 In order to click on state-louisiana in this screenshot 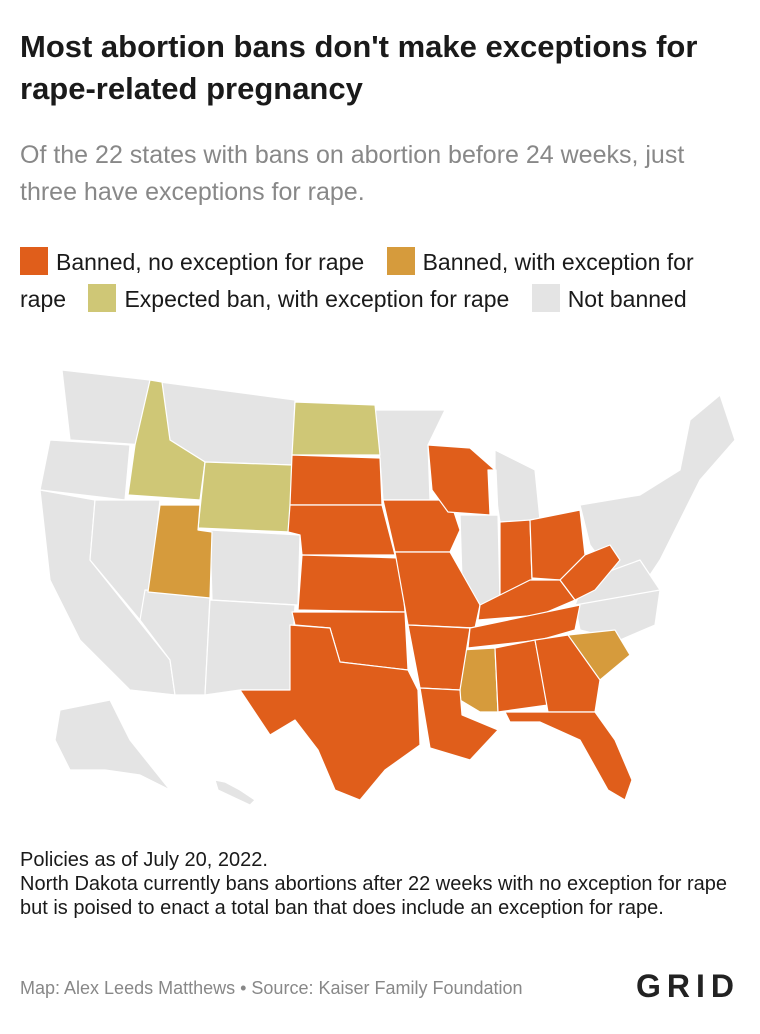, I will do `click(459, 724)`.